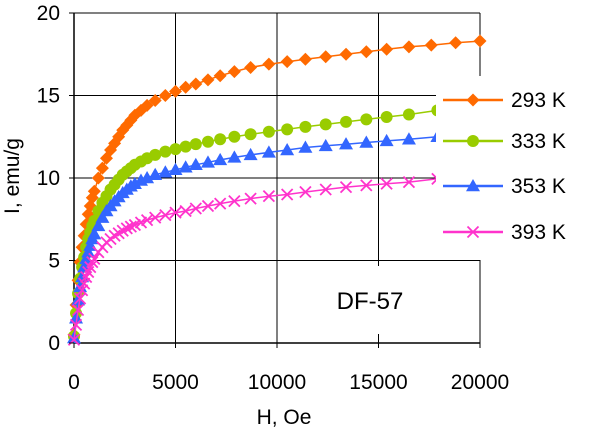 The width and height of the screenshot is (600, 445). What do you see at coordinates (12, 176) in the screenshot?
I see `y-axis-title: I, emu/g` at bounding box center [12, 176].